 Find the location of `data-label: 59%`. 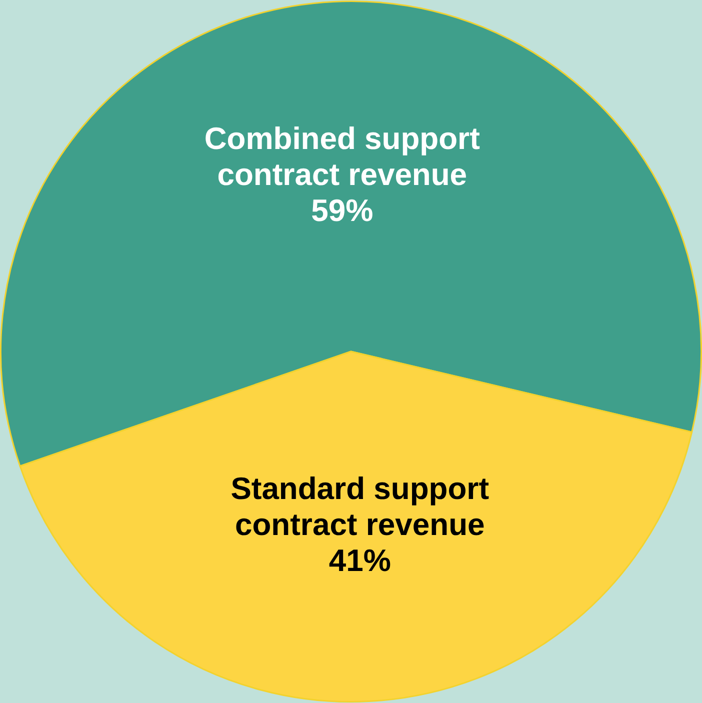

data-label: 59% is located at coordinates (342, 210).